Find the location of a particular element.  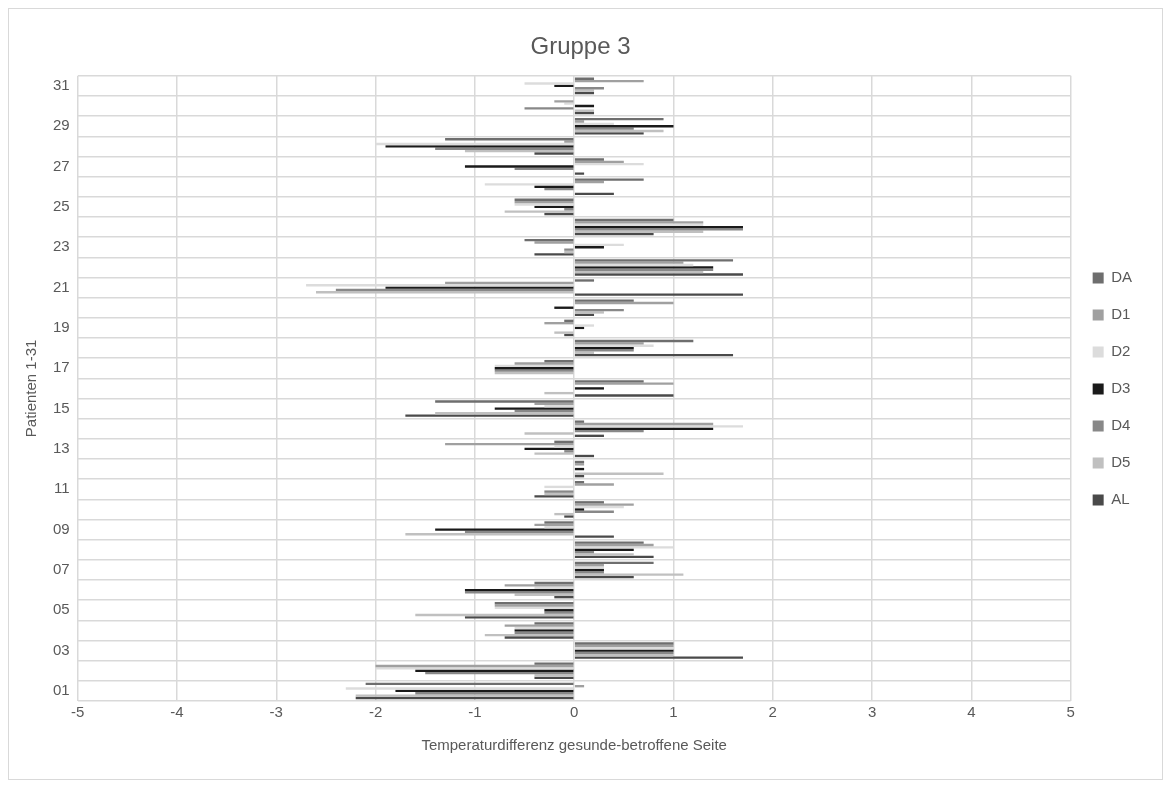

legend-label: D5 is located at coordinates (1121, 462).